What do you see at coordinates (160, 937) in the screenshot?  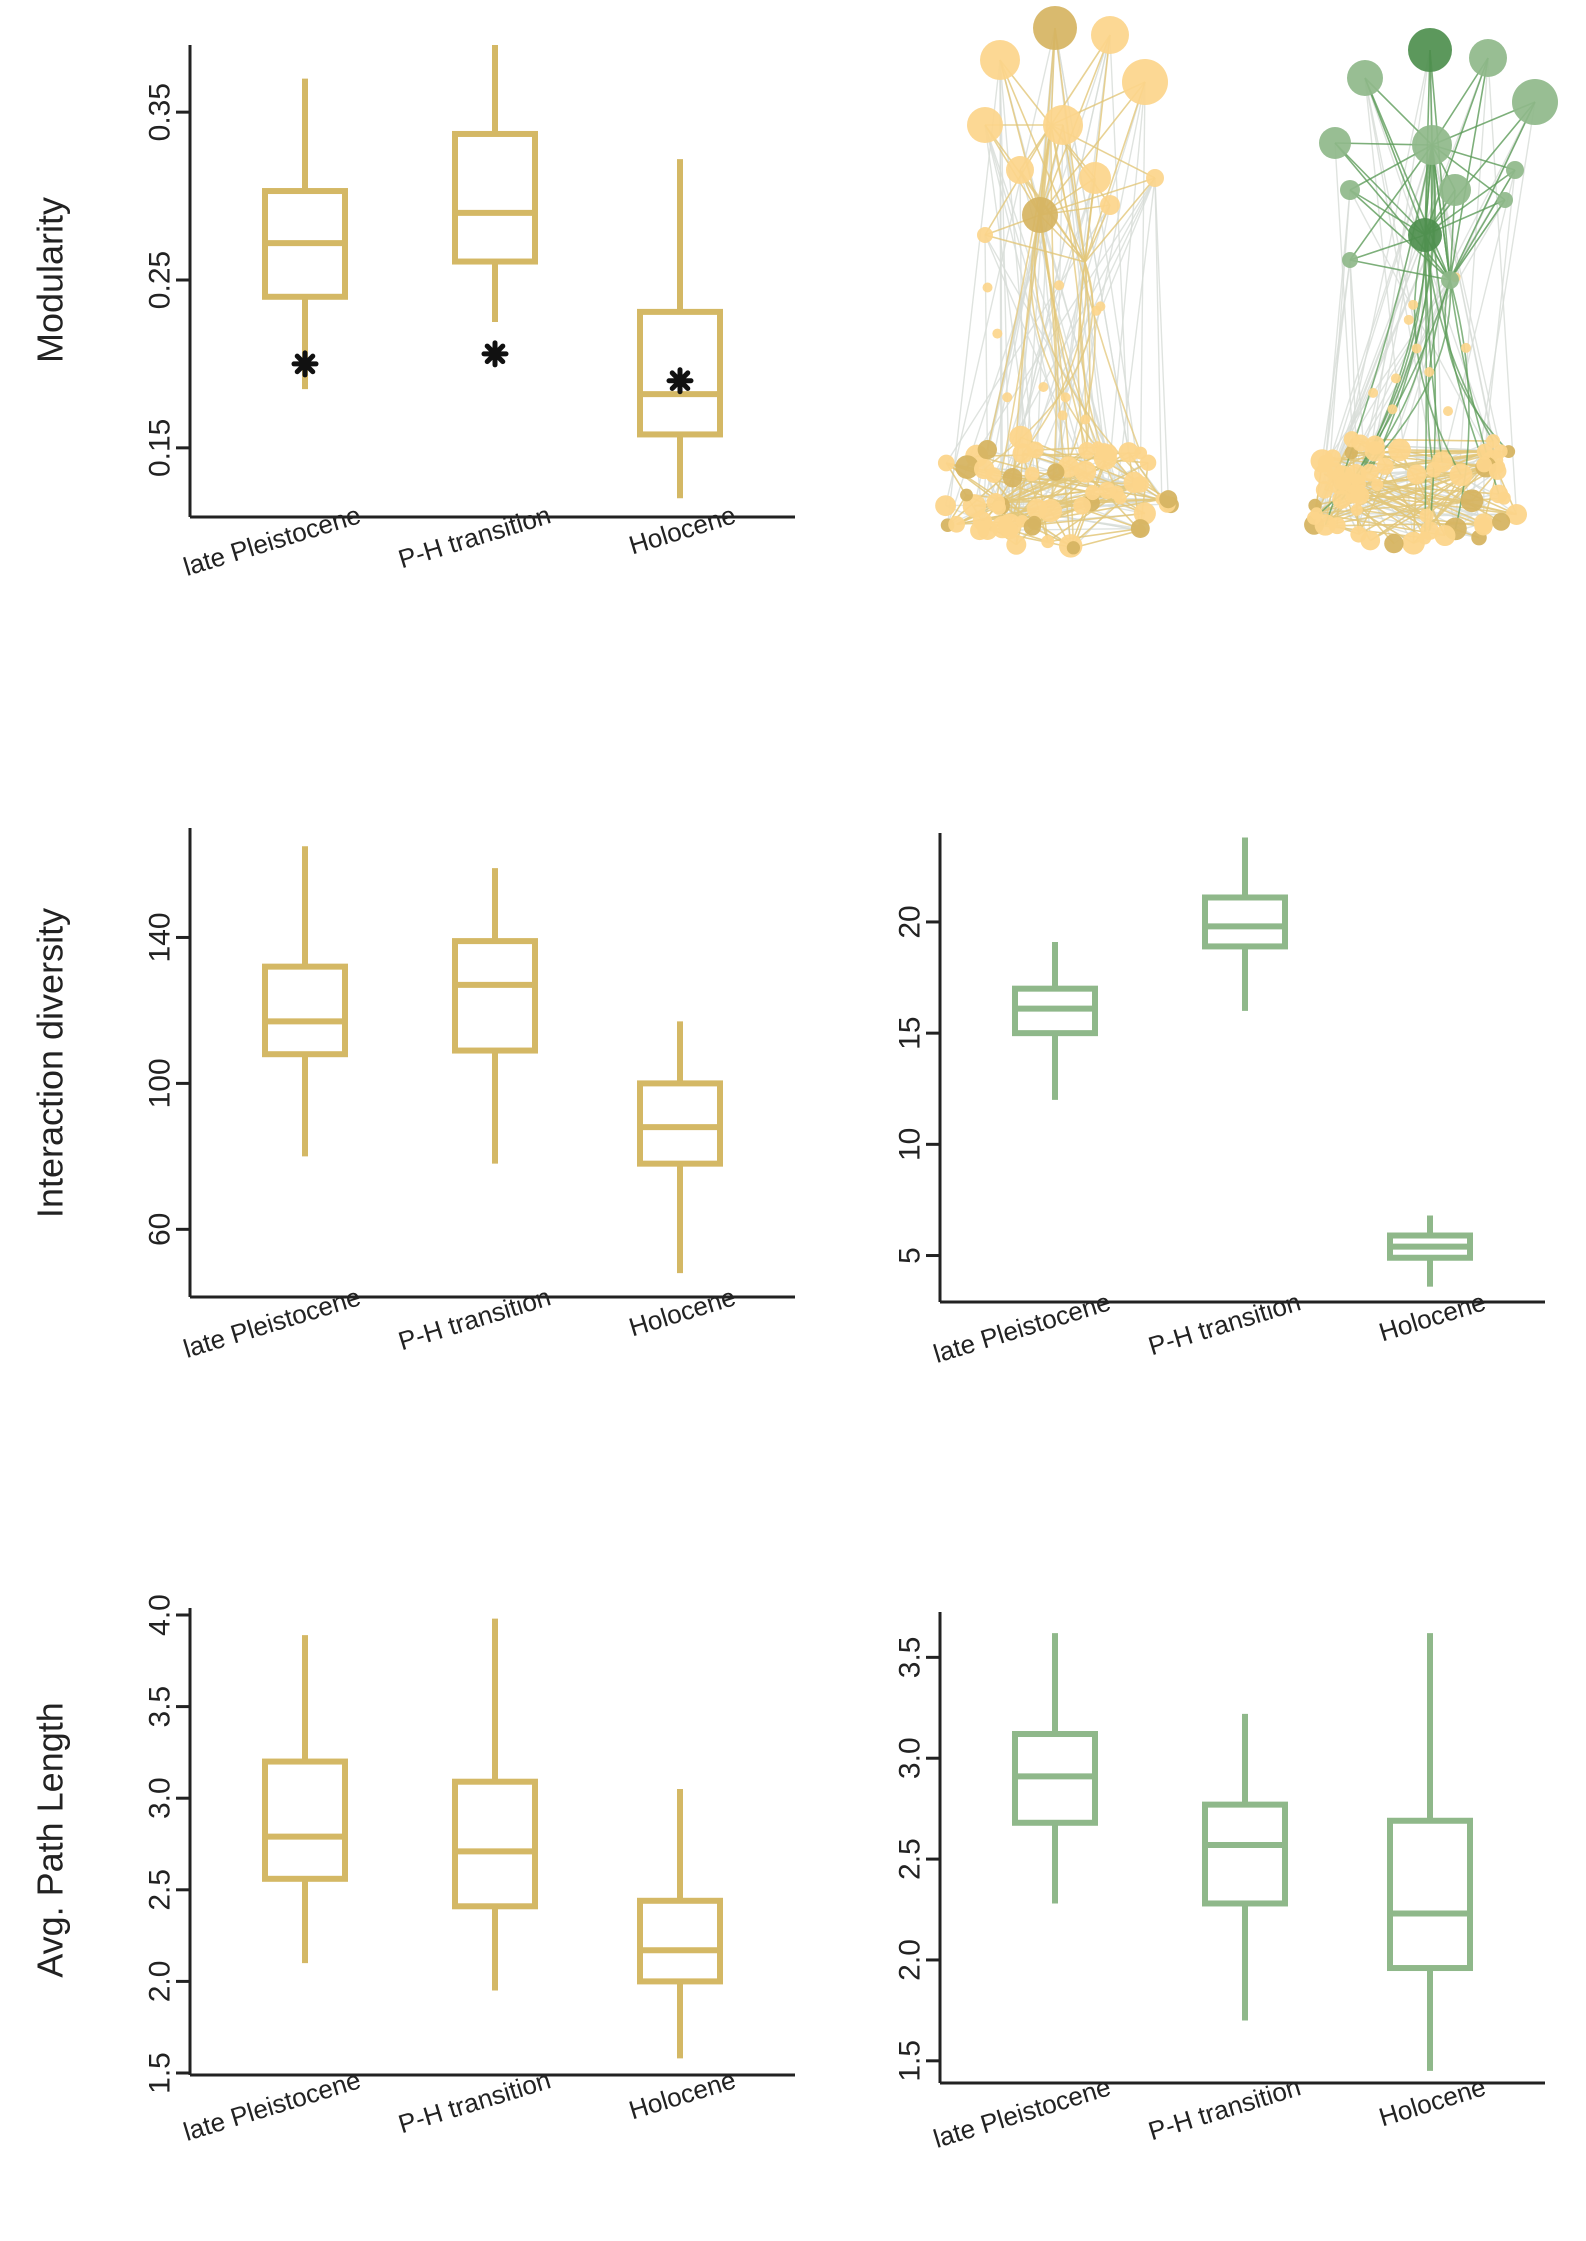 I see `y-tick-label: 140` at bounding box center [160, 937].